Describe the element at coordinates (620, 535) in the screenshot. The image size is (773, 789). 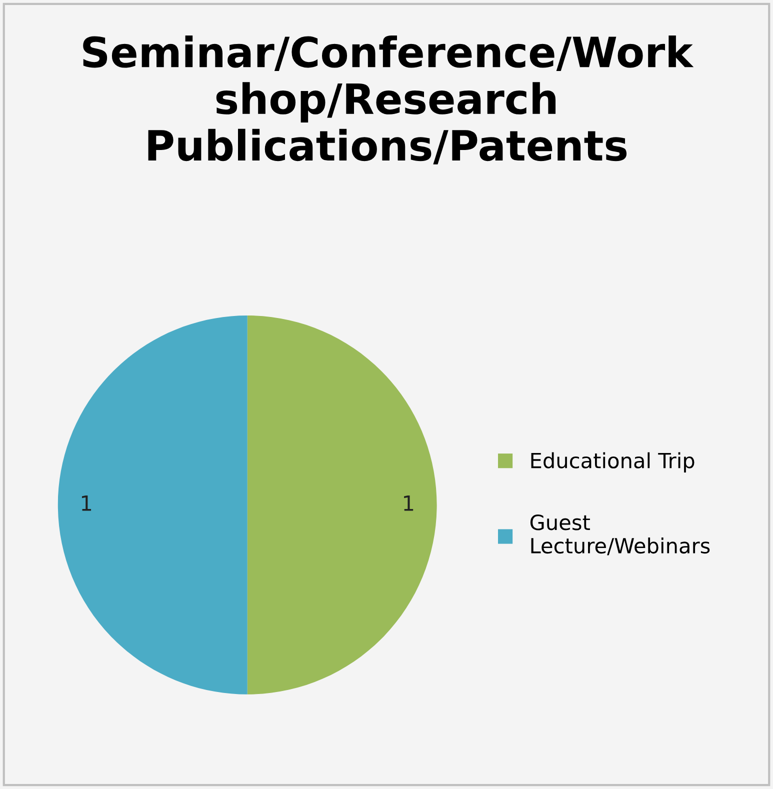
I see `legend-label: Guest Lecture/Webinars` at that location.